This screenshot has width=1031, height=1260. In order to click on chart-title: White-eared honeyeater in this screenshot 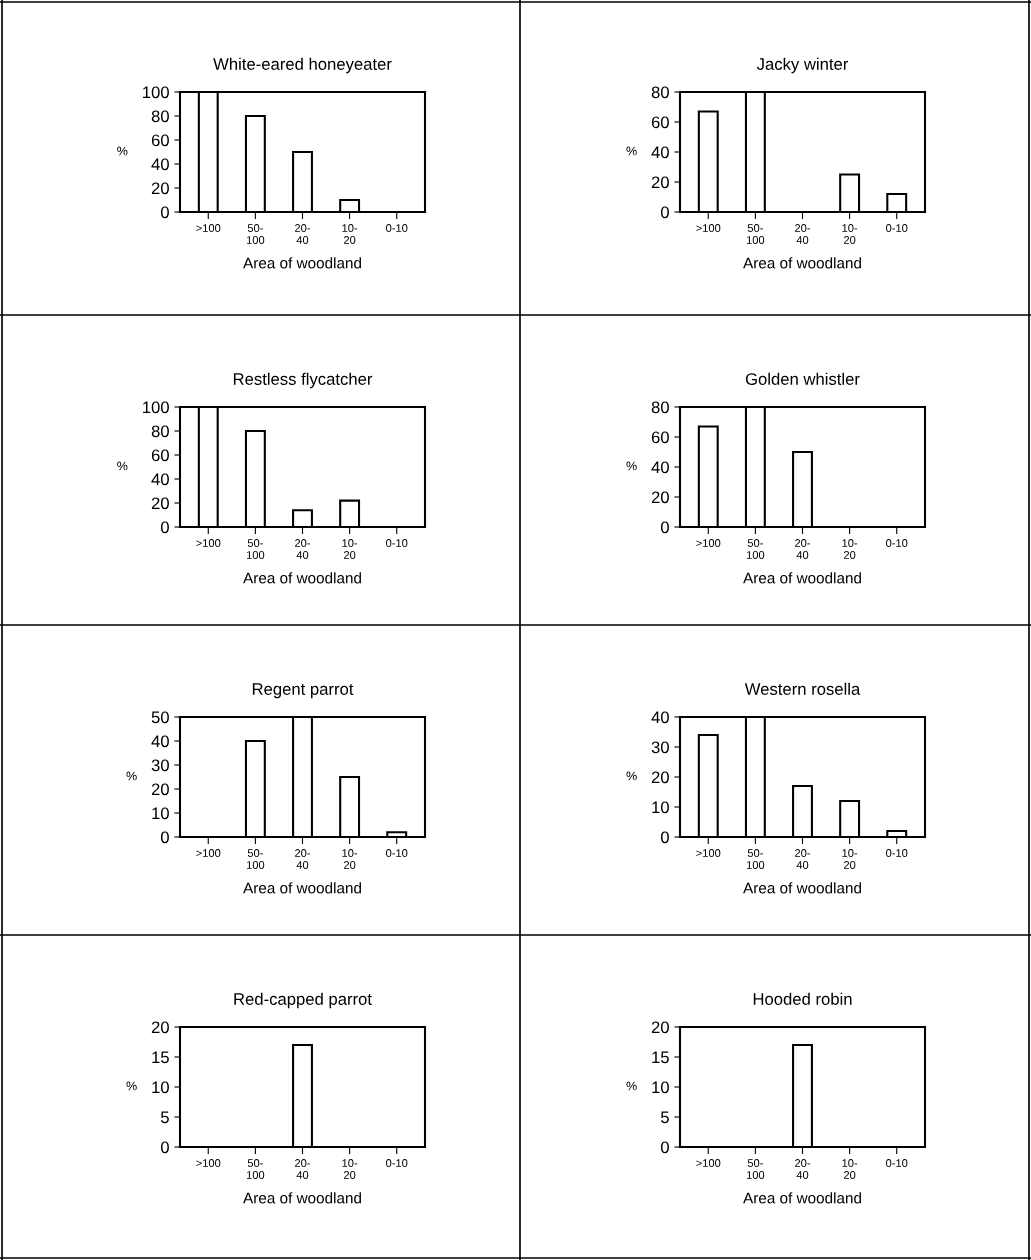, I will do `click(302, 65)`.